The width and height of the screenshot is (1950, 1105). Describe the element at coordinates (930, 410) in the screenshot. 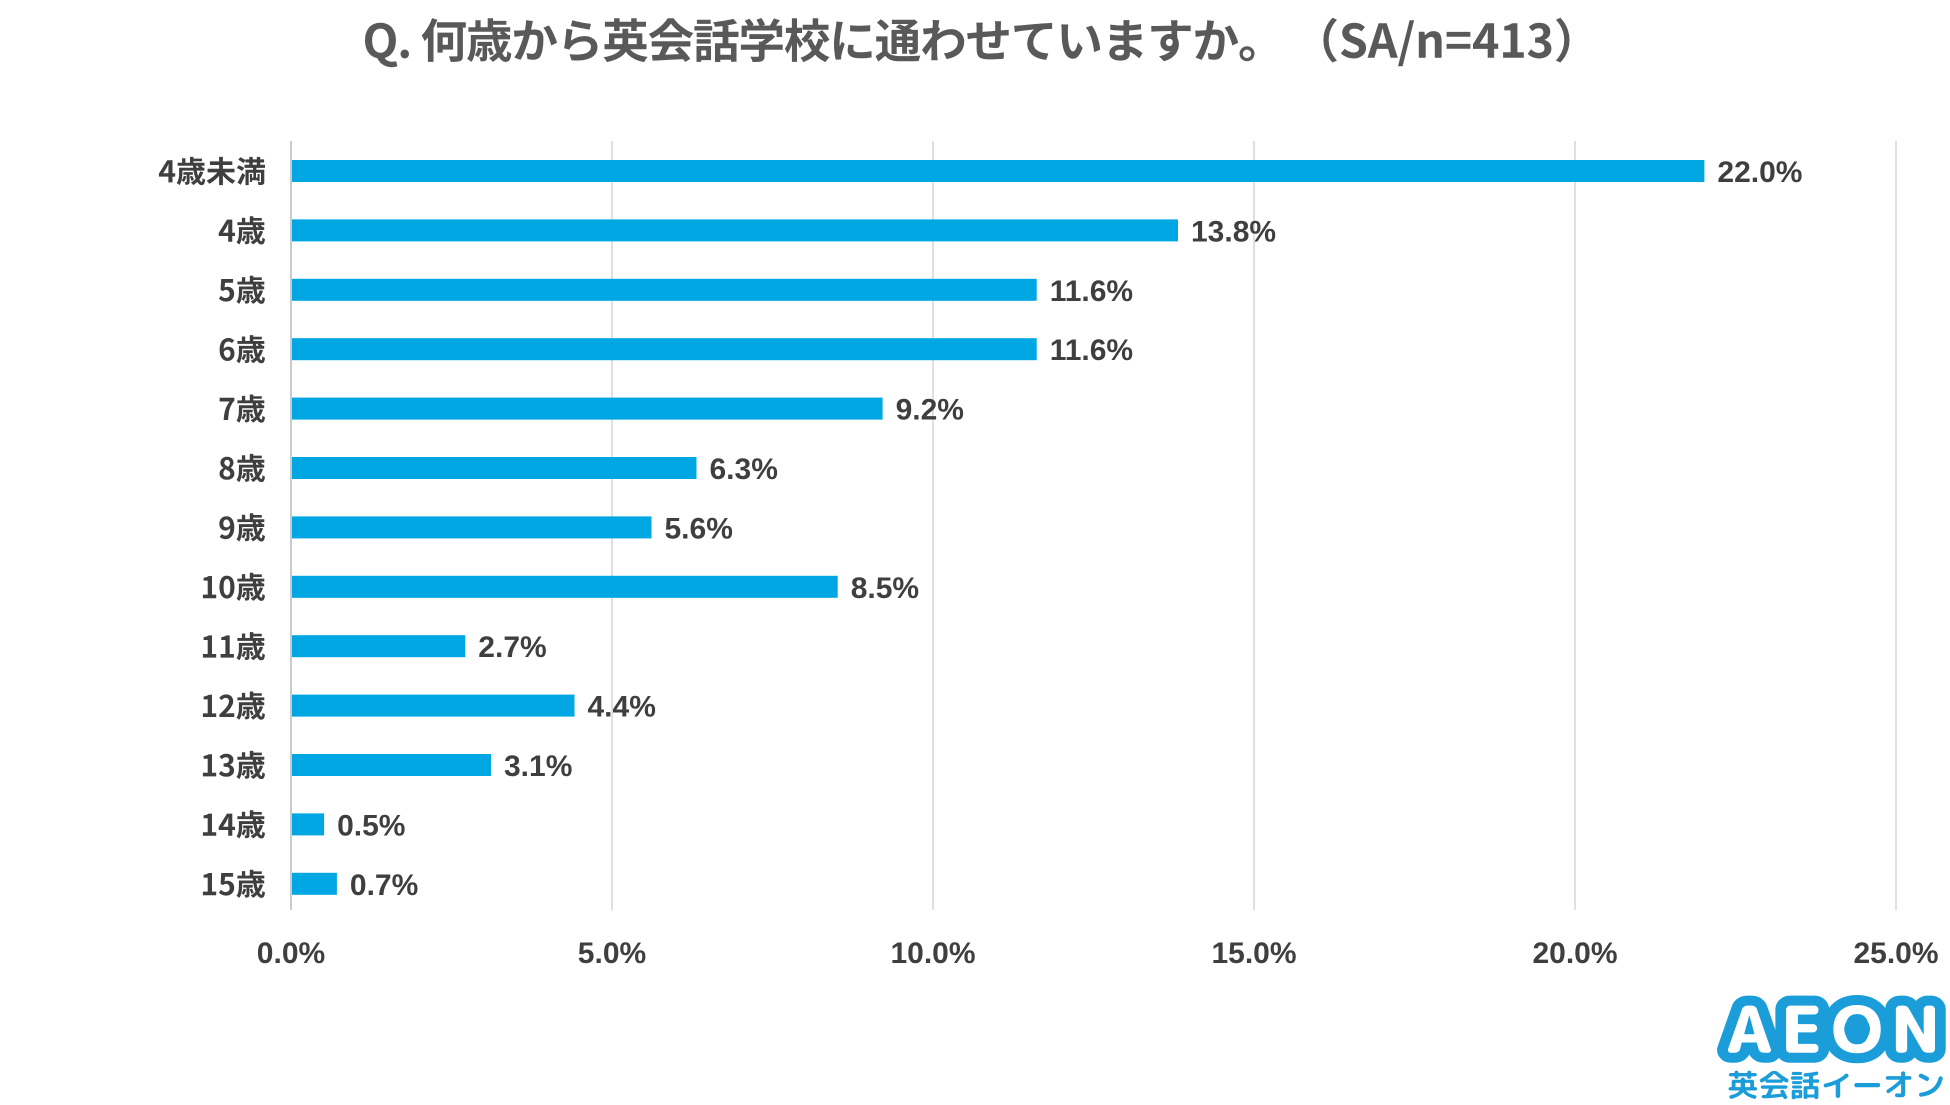

I see `svg-text: 9.2%` at that location.